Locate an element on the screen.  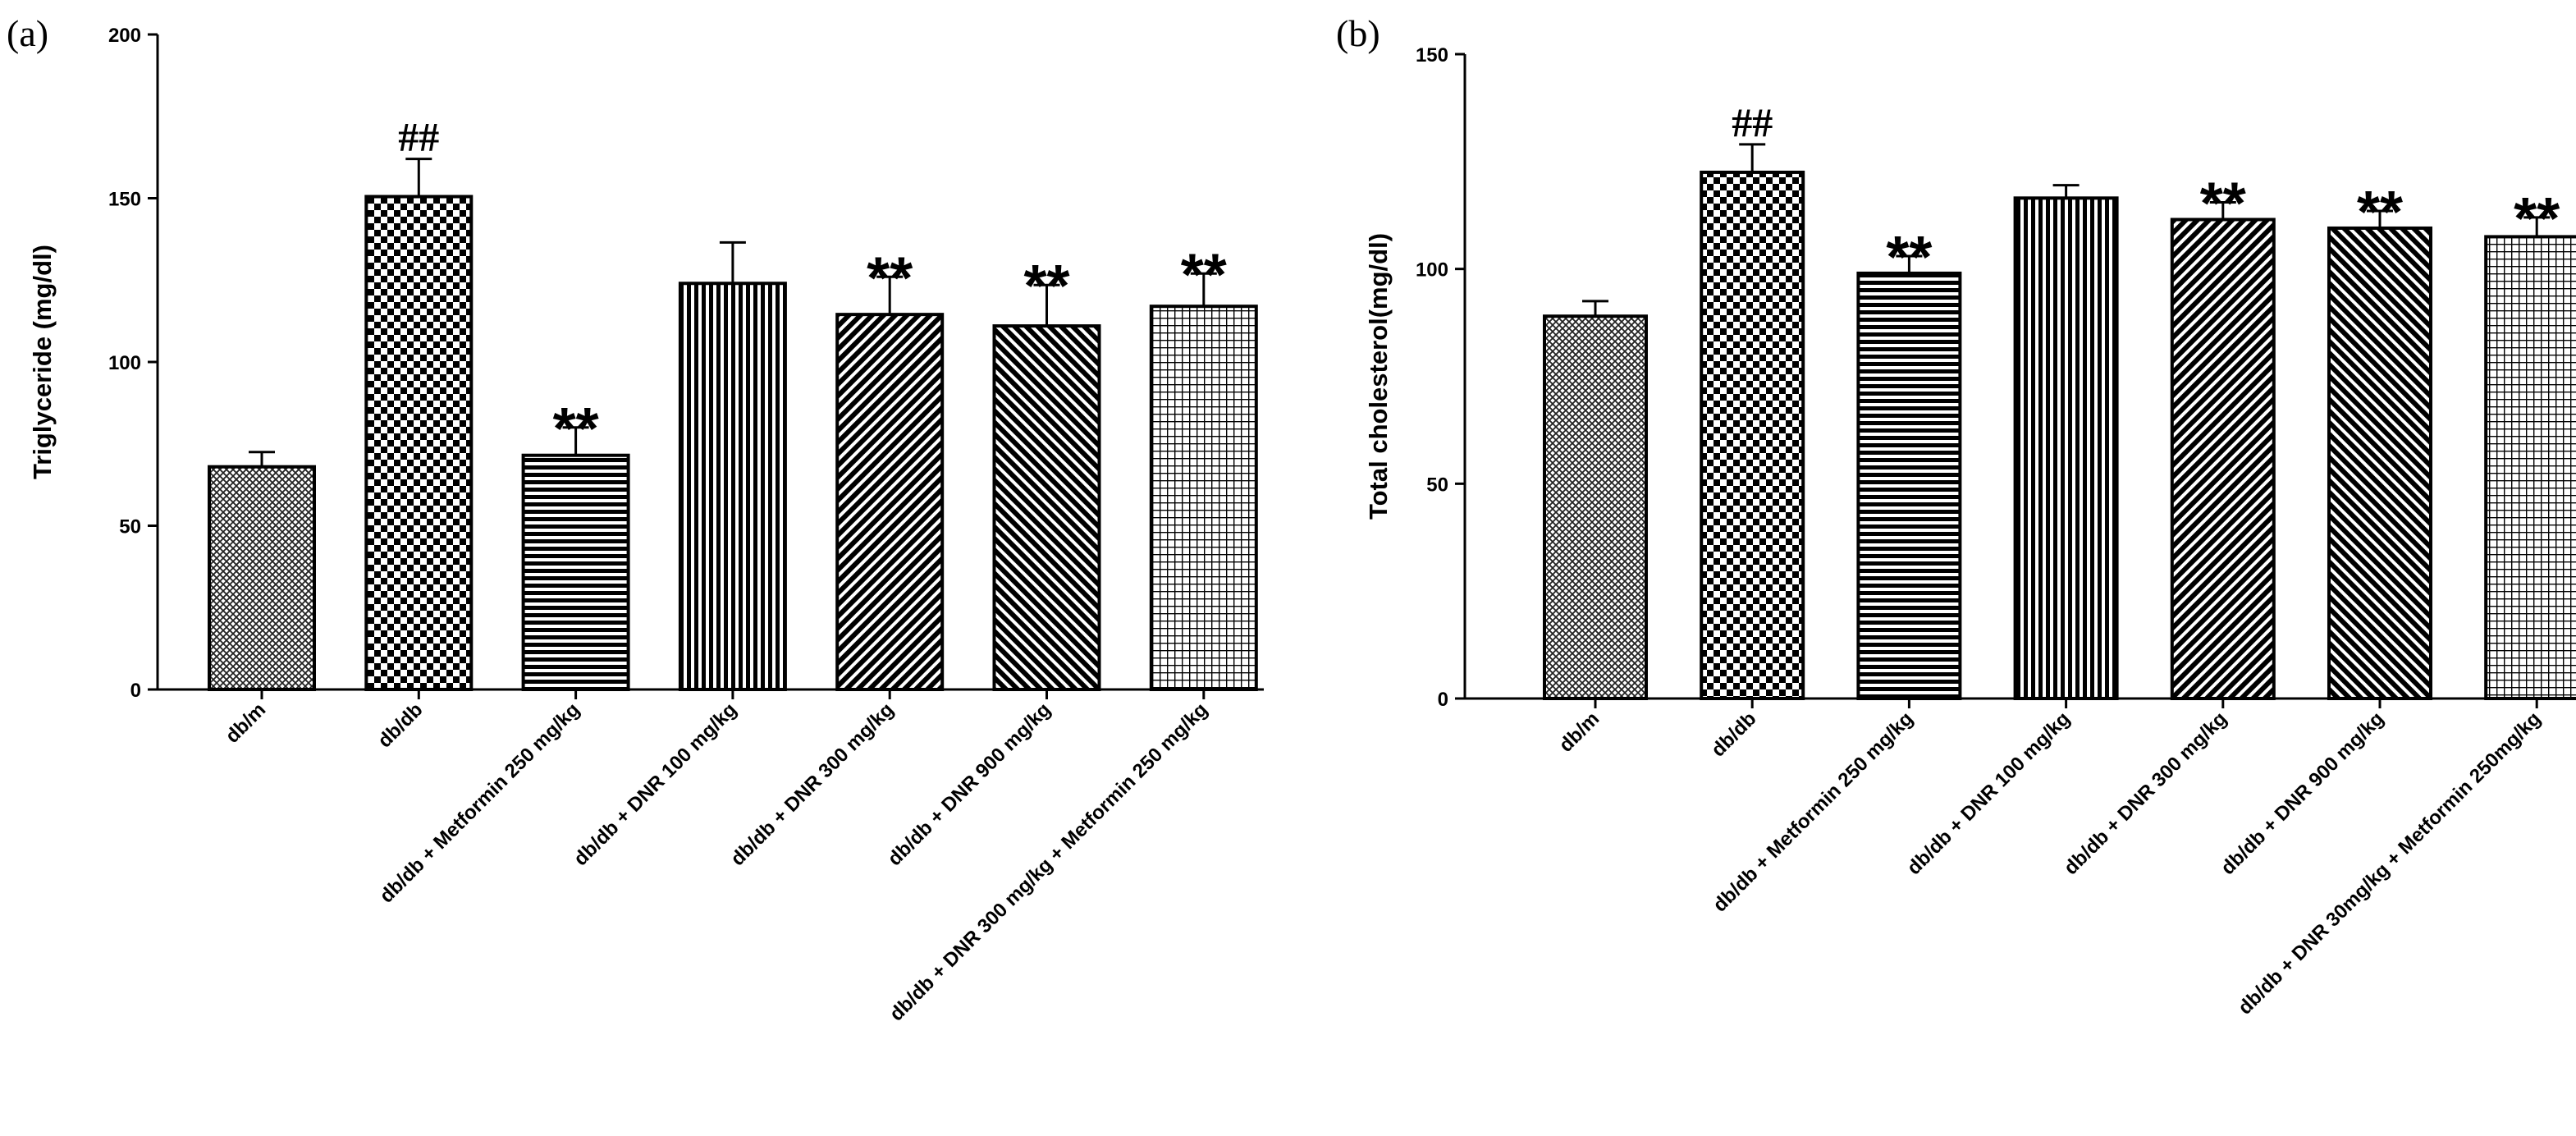
y-tick-label: 200 is located at coordinates (124, 36).